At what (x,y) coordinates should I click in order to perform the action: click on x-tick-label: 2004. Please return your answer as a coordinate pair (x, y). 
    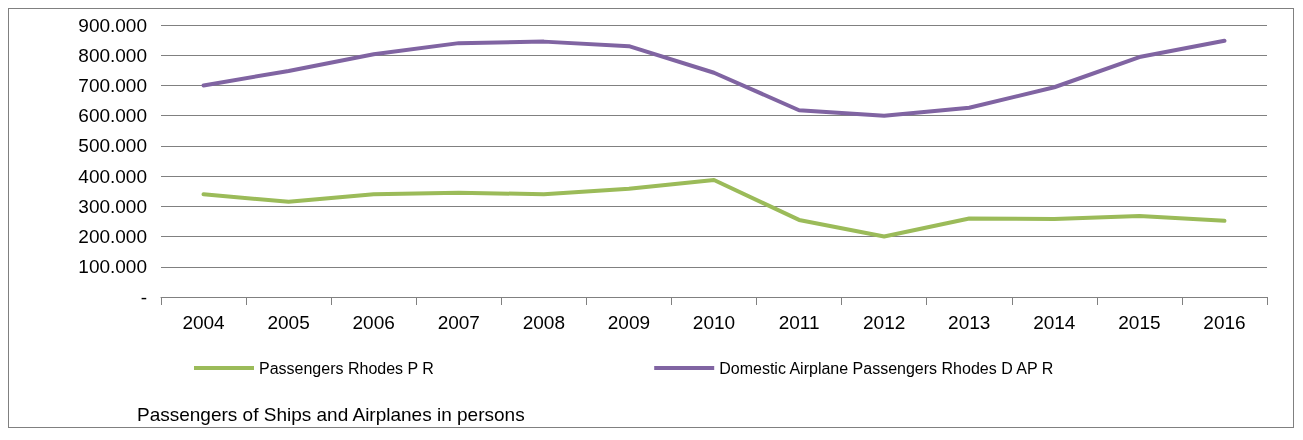
    Looking at the image, I should click on (204, 322).